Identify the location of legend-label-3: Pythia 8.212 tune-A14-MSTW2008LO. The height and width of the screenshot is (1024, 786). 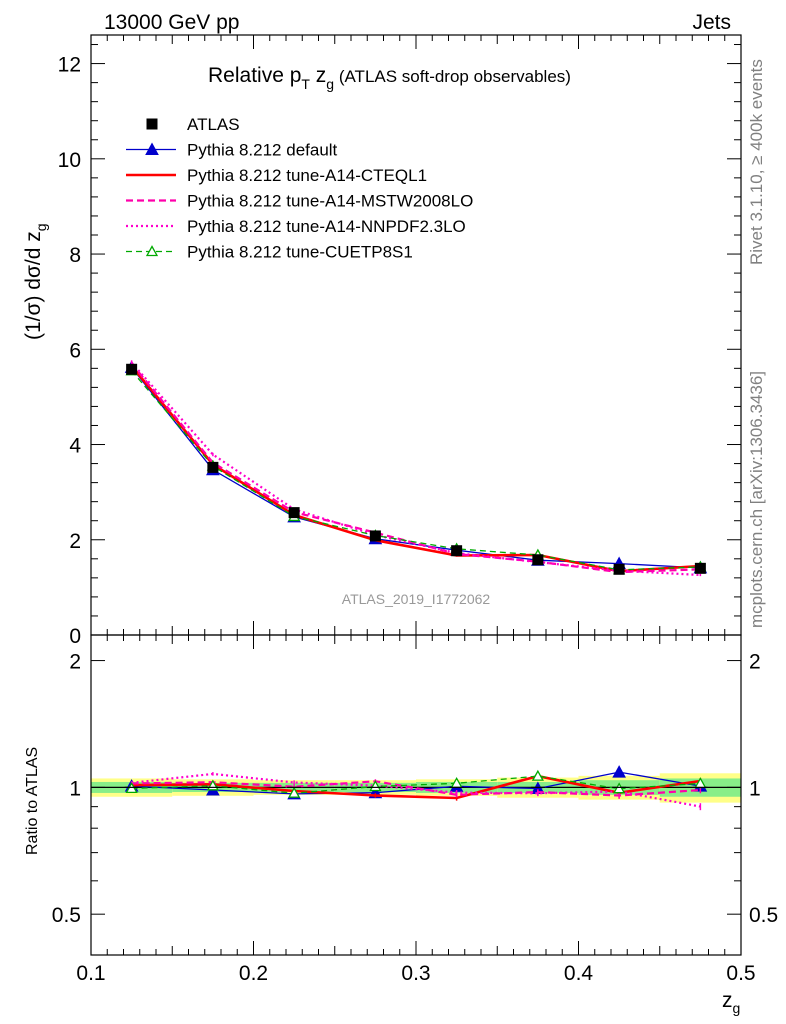
(330, 201).